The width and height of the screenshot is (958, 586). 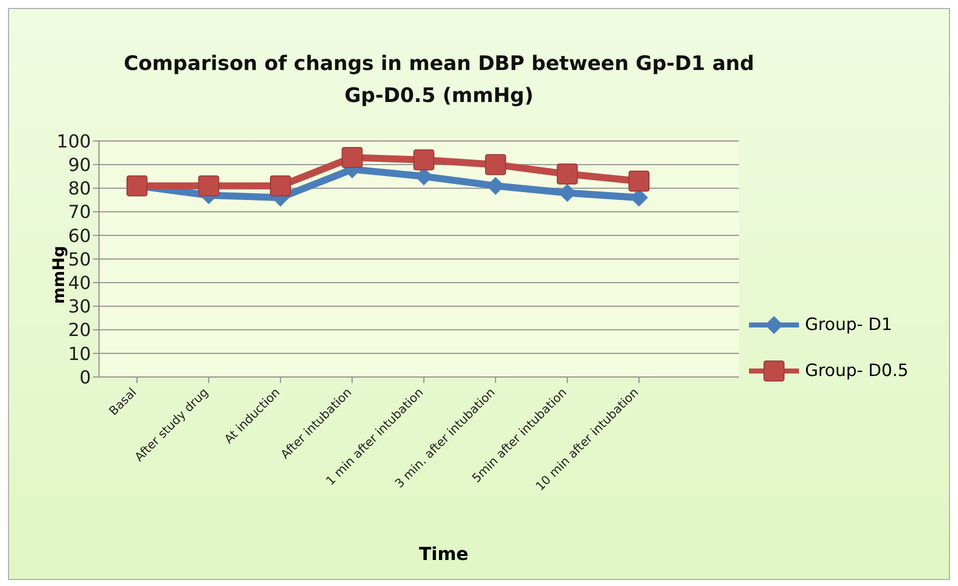 What do you see at coordinates (73, 141) in the screenshot?
I see `y-tick-label: 100` at bounding box center [73, 141].